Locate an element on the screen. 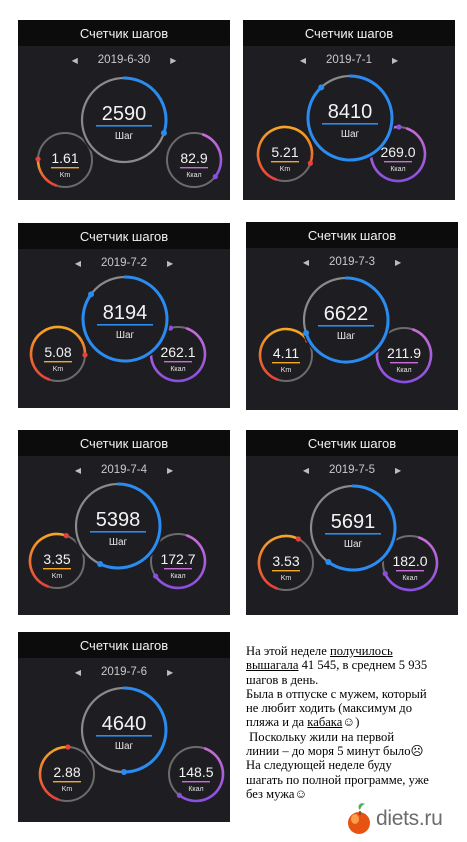 The image size is (467, 842). steps-value: 5691 is located at coordinates (353, 522).